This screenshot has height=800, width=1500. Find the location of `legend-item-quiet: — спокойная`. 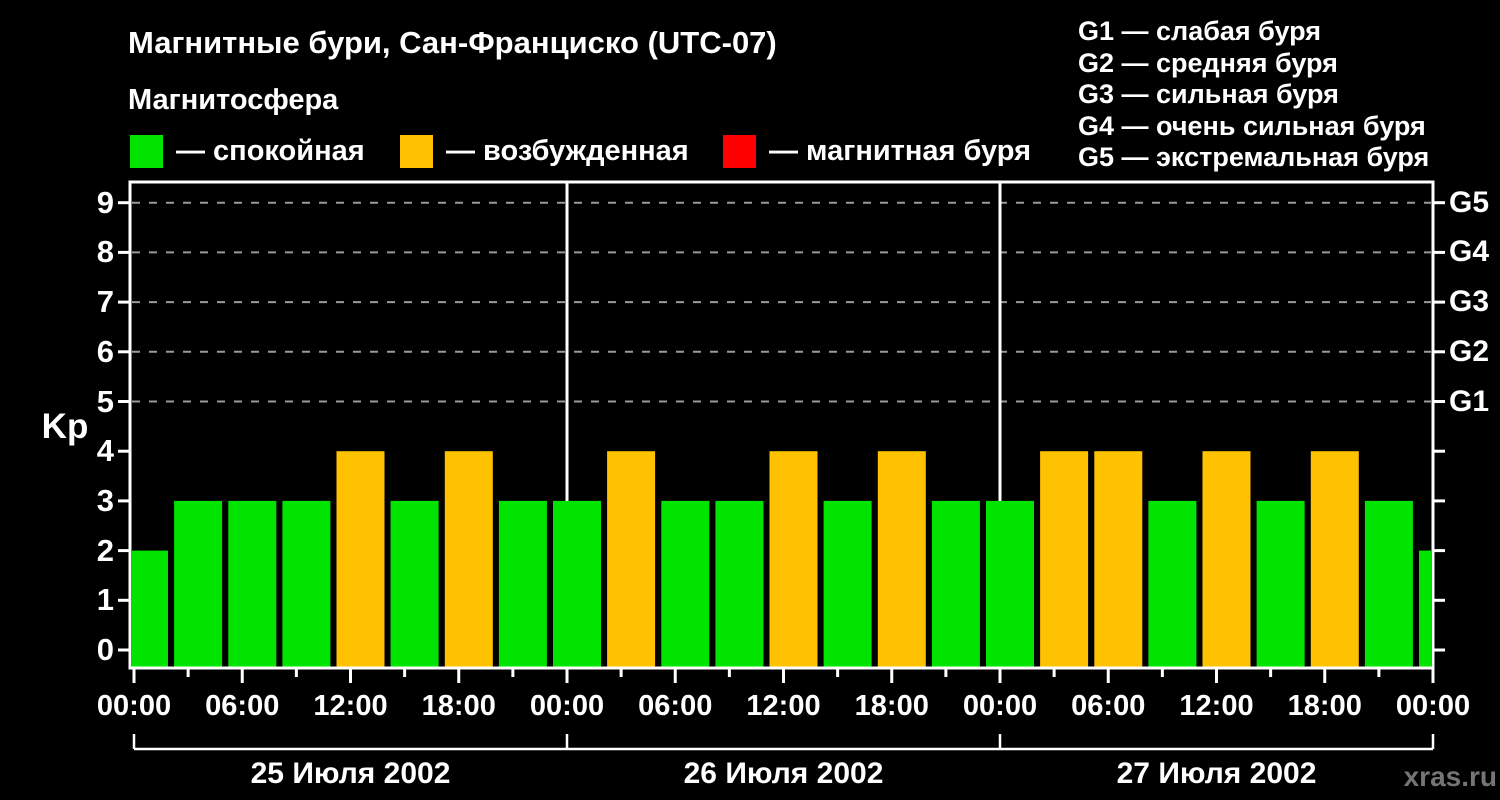

legend-item-quiet: — спокойная is located at coordinates (247, 151).